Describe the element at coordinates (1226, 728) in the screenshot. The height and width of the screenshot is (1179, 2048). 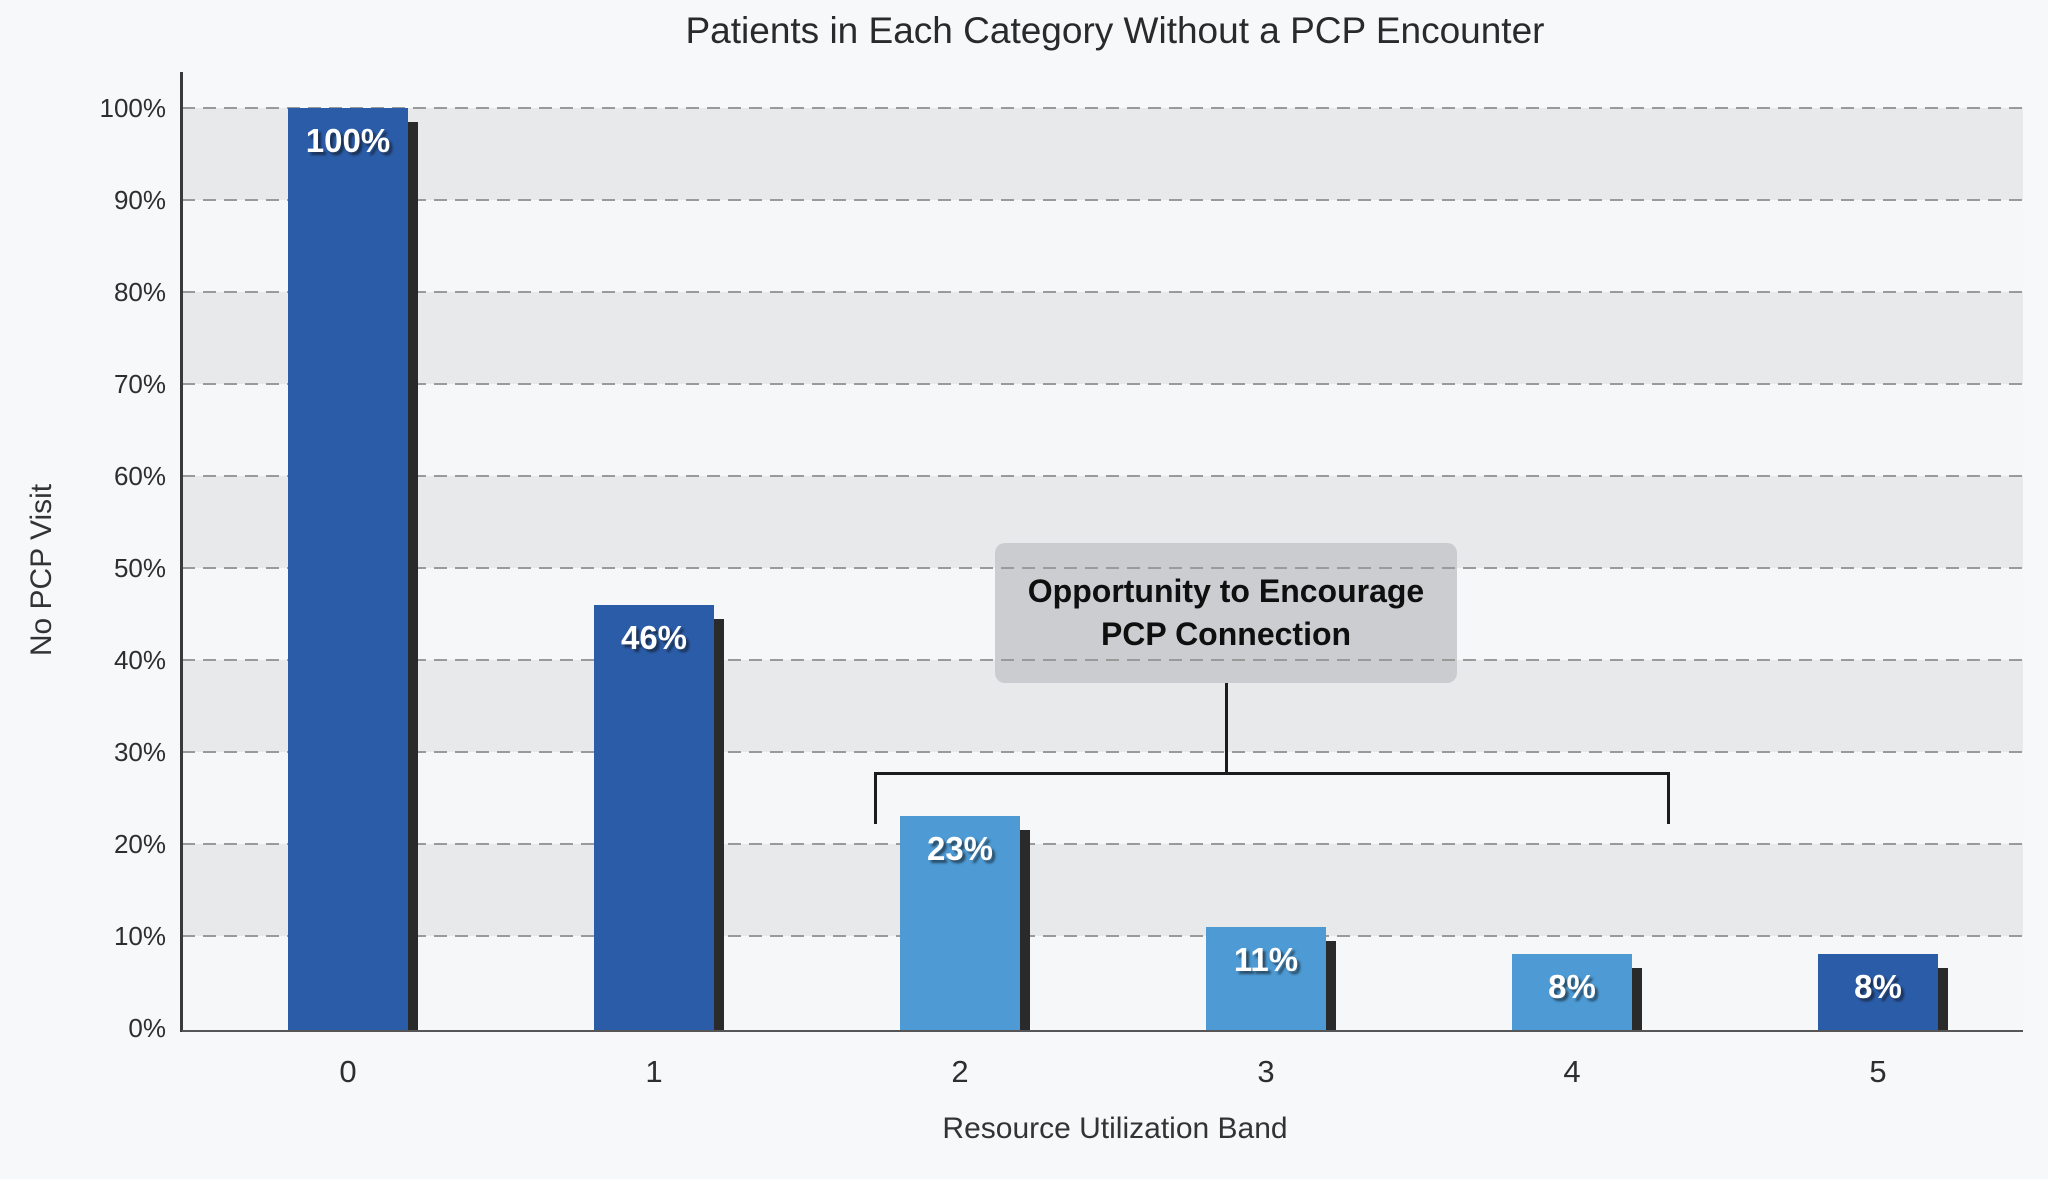
I see `annotation-connector-line` at that location.